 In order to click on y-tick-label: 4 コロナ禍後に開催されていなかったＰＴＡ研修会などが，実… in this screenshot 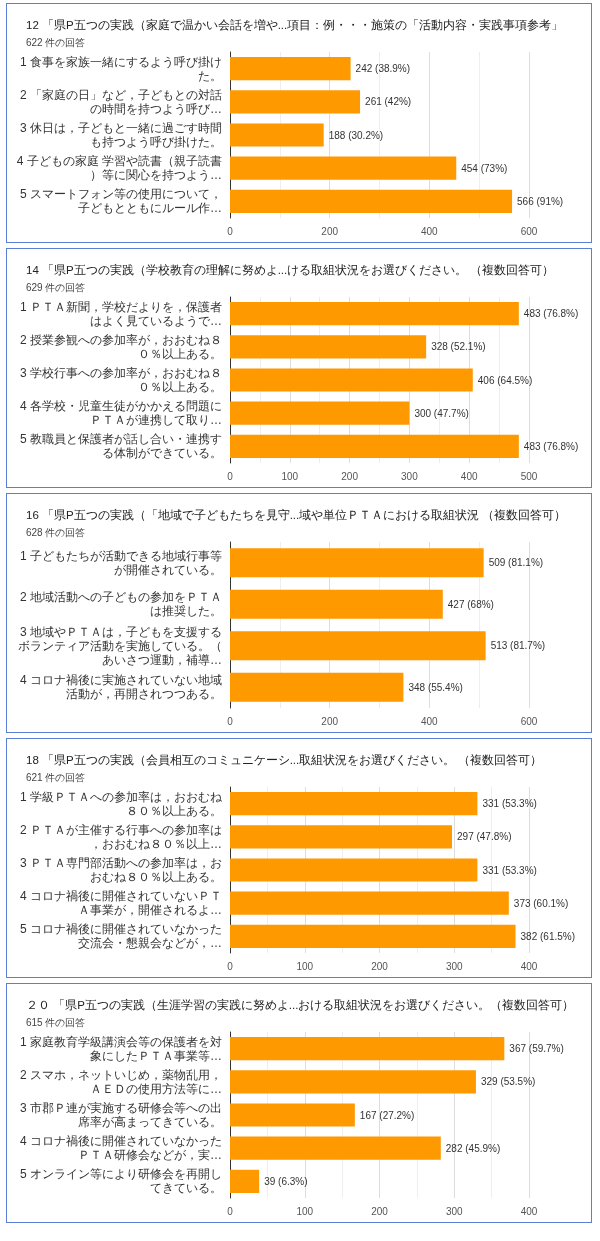, I will do `click(120, 1148)`.